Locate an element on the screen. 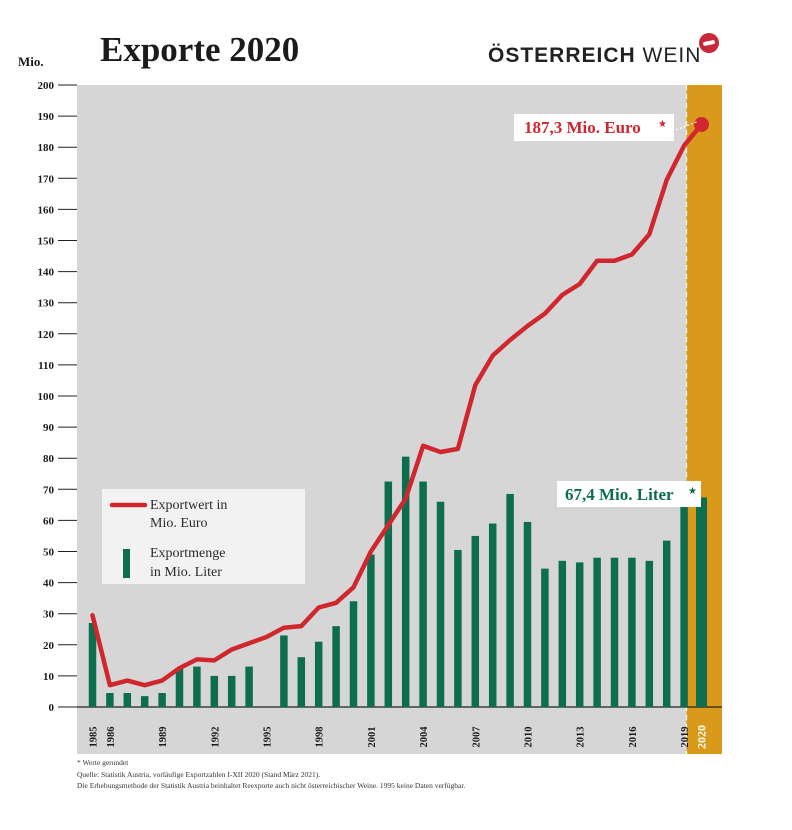 The height and width of the screenshot is (830, 792). y-tick-label: 30 is located at coordinates (49, 615).